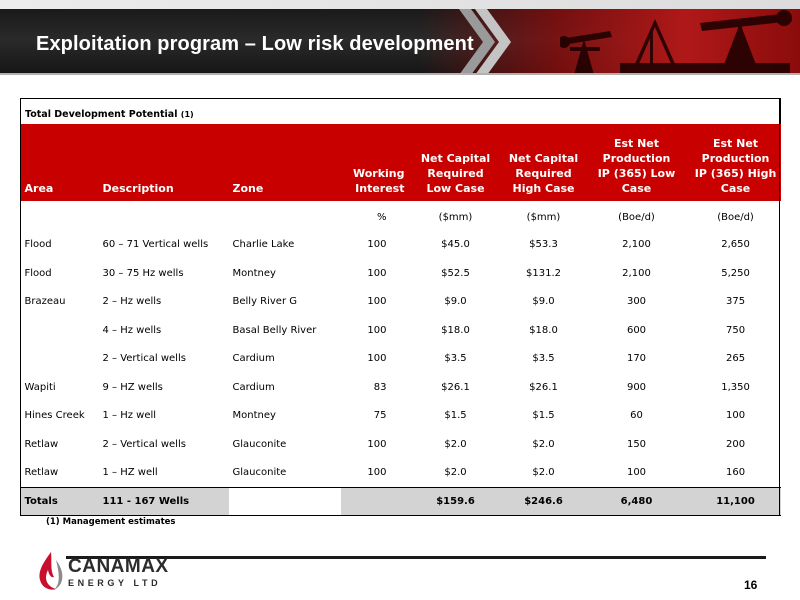  What do you see at coordinates (455, 302) in the screenshot?
I see `row-capital-low: $9.0` at bounding box center [455, 302].